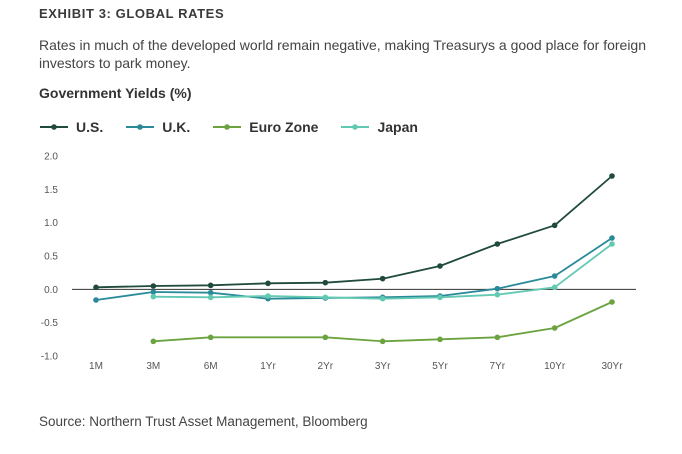 Image resolution: width=682 pixels, height=454 pixels. Describe the element at coordinates (153, 366) in the screenshot. I see `x-tick-label: 3M` at that location.